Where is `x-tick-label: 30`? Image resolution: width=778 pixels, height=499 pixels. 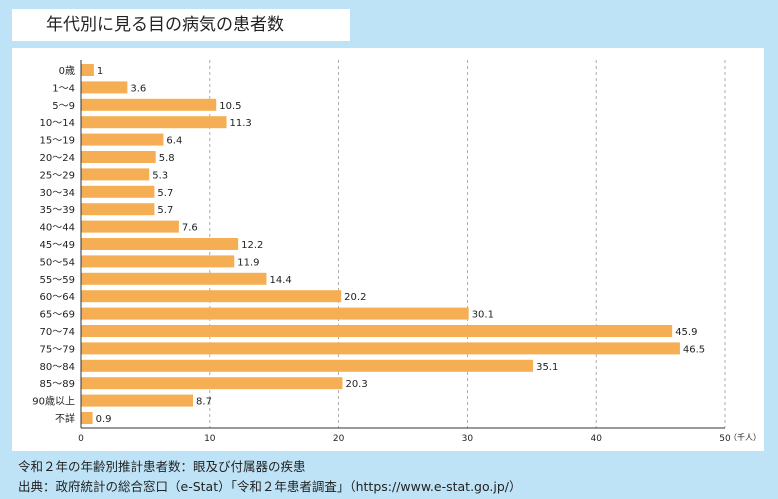
x-tick-label: 30 is located at coordinates (468, 439).